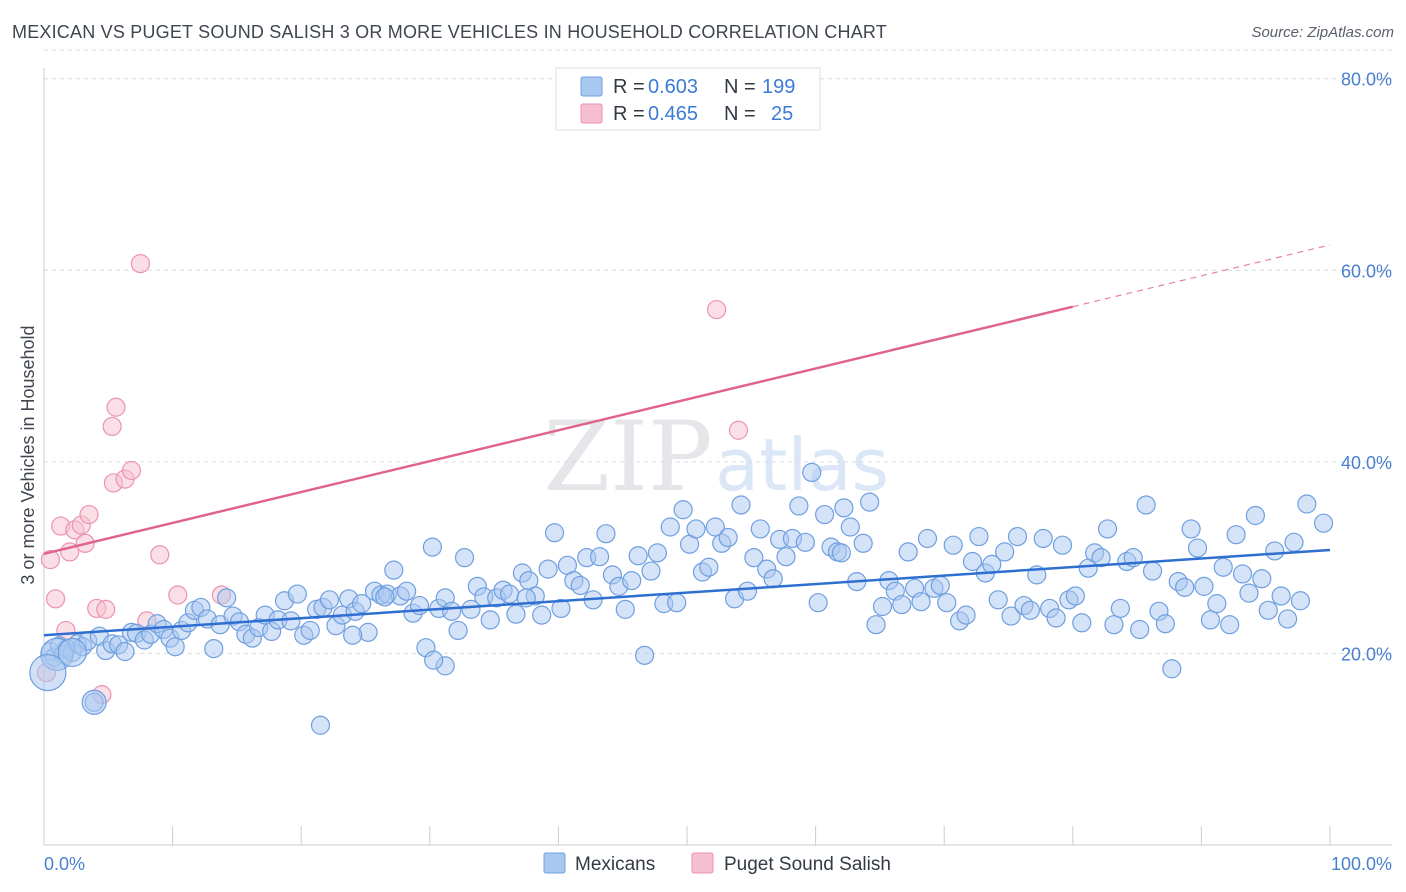 The width and height of the screenshot is (1406, 892). Describe the element at coordinates (1366, 654) in the screenshot. I see `y-tick-label: 20.0%` at that location.